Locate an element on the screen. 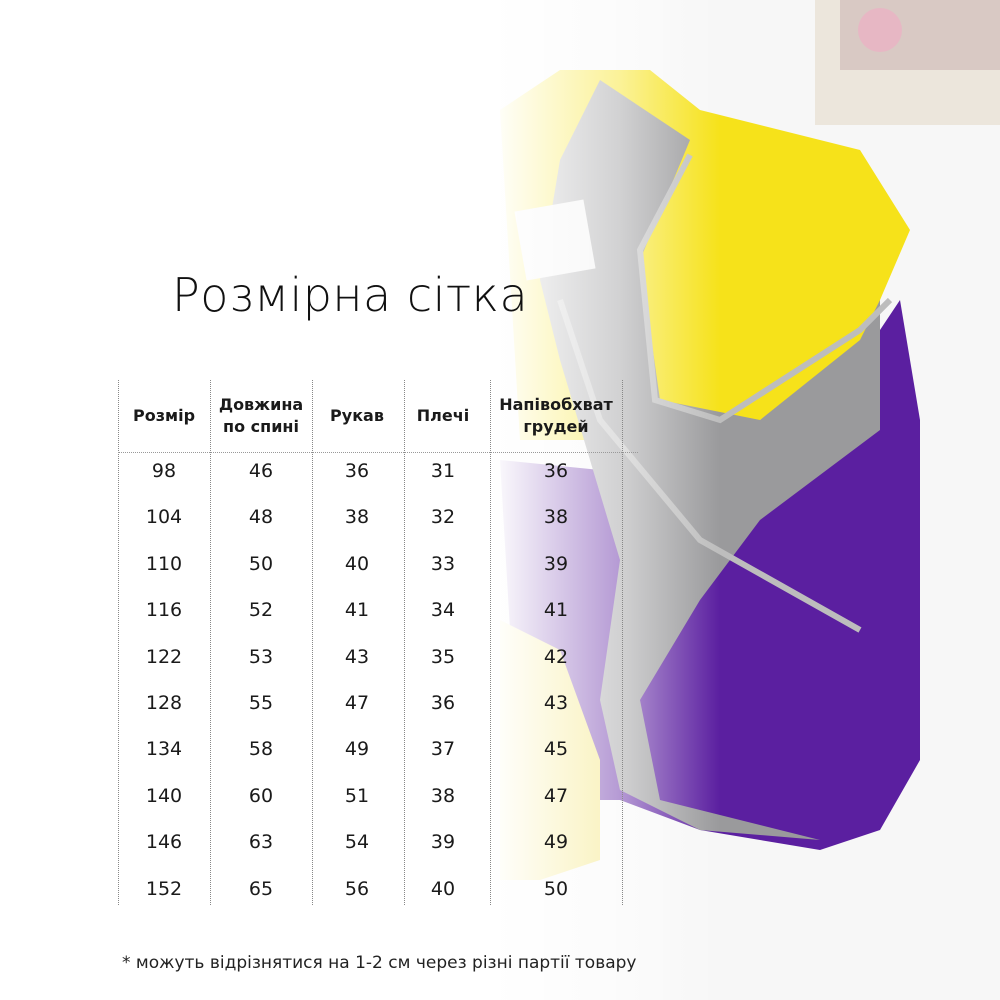 The image size is (1000, 1000). table-cell: 63 is located at coordinates (261, 842).